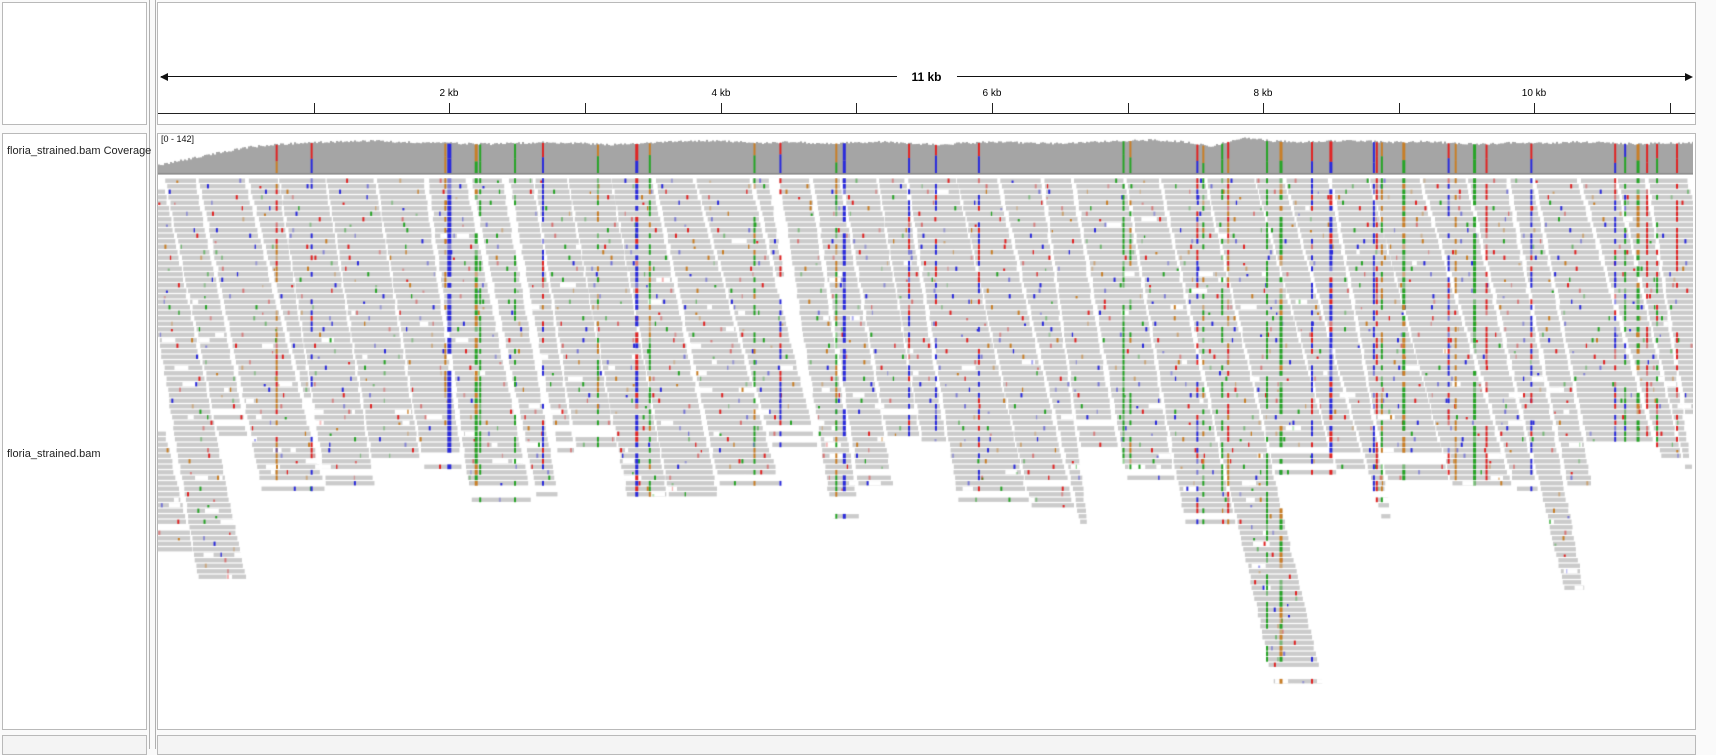 The image size is (1716, 755). I want to click on span-arrow-right-icon, so click(1689, 77).